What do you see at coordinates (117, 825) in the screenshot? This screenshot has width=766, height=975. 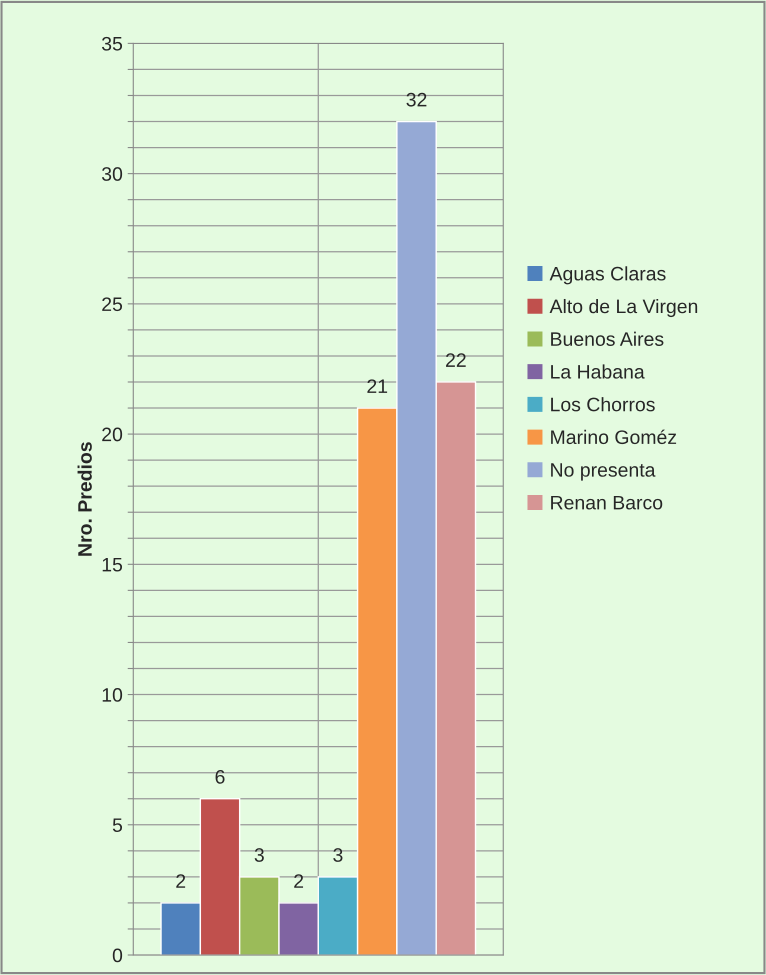 I see `y-tick-label: 5` at bounding box center [117, 825].